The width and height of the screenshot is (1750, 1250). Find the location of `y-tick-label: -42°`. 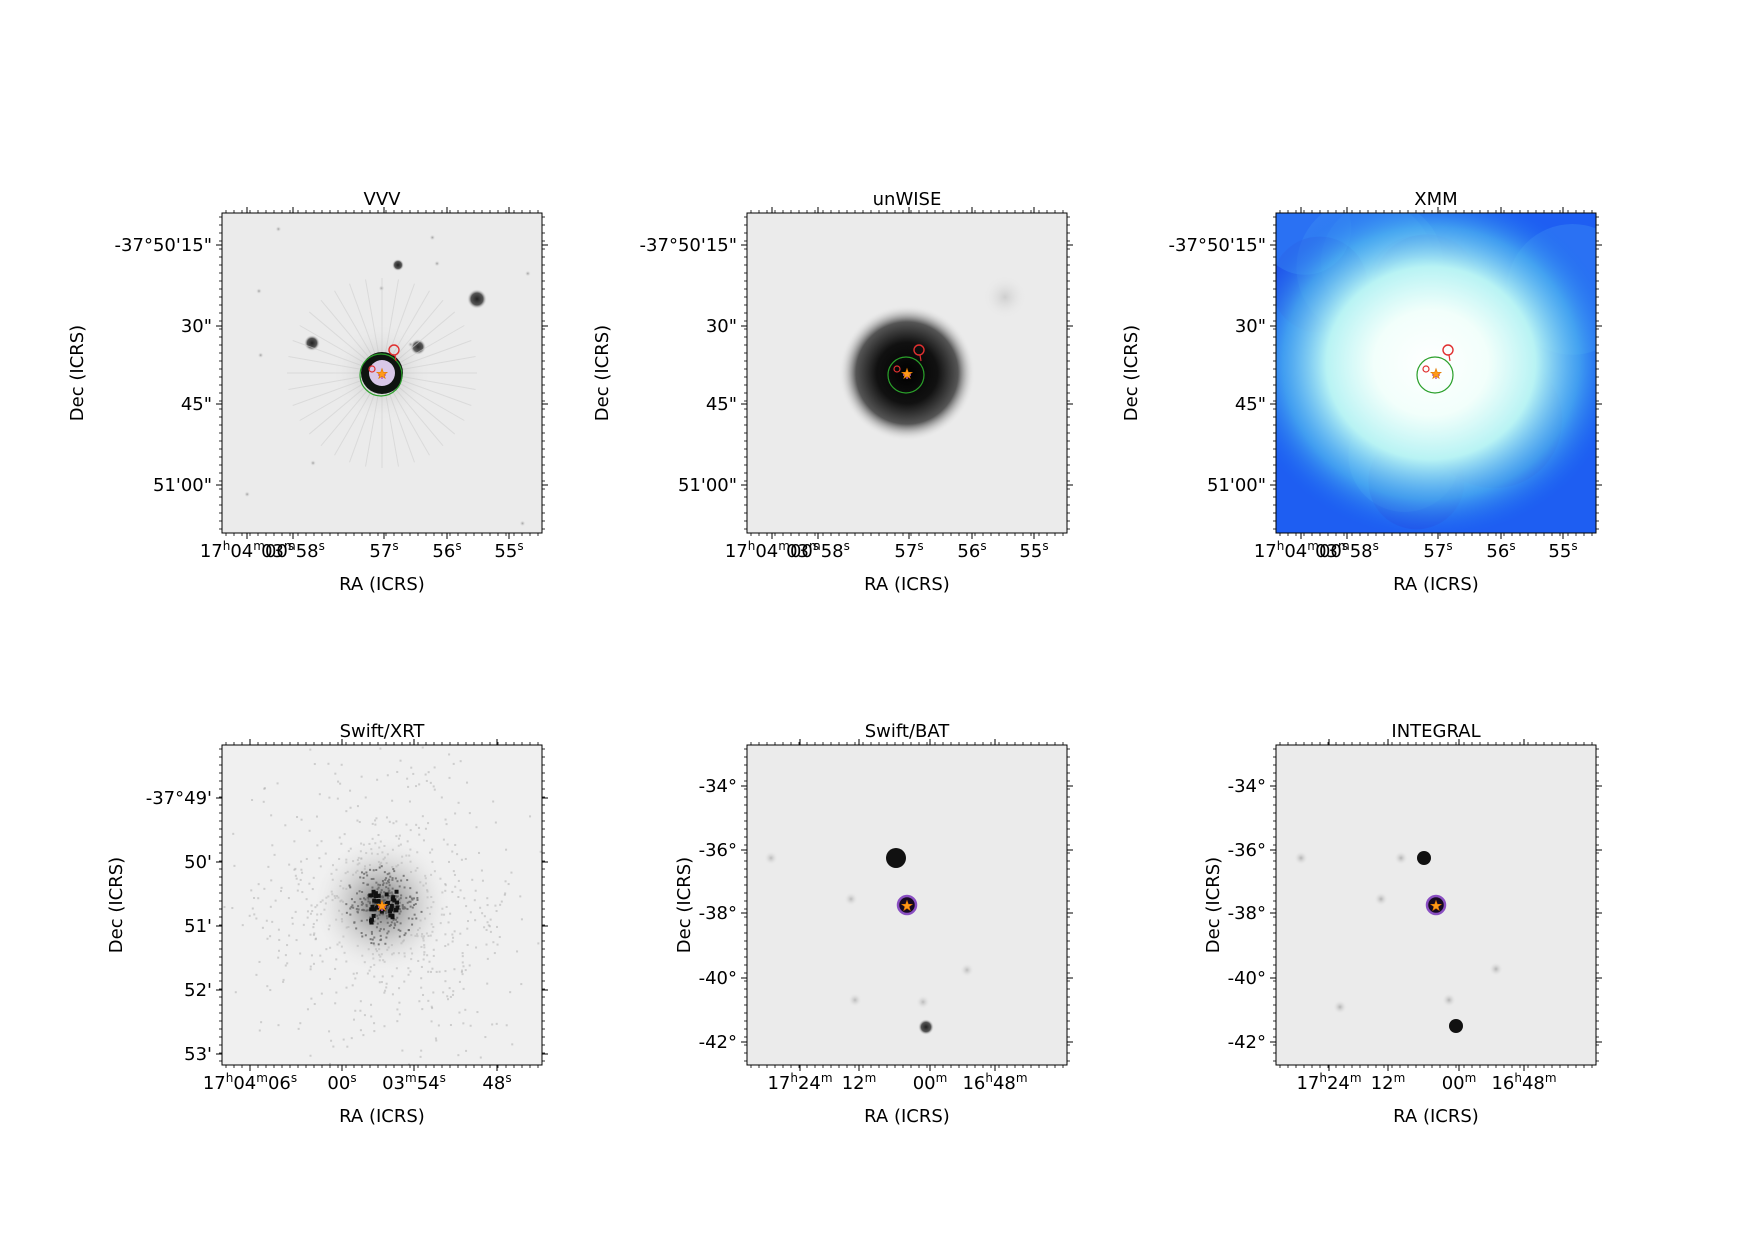

y-tick-label: -42° is located at coordinates (1247, 1042).